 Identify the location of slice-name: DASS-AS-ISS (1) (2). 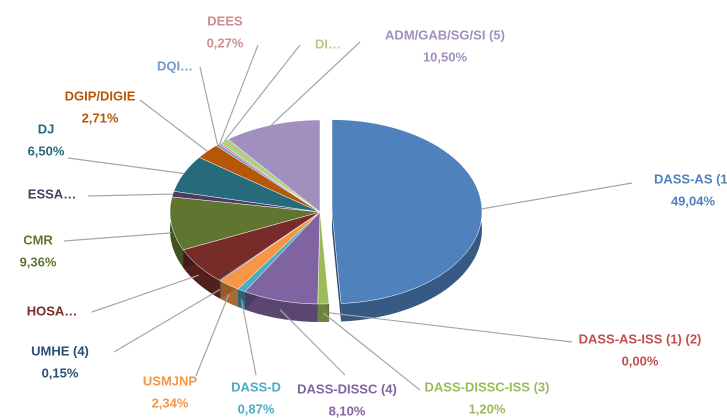
(640, 338).